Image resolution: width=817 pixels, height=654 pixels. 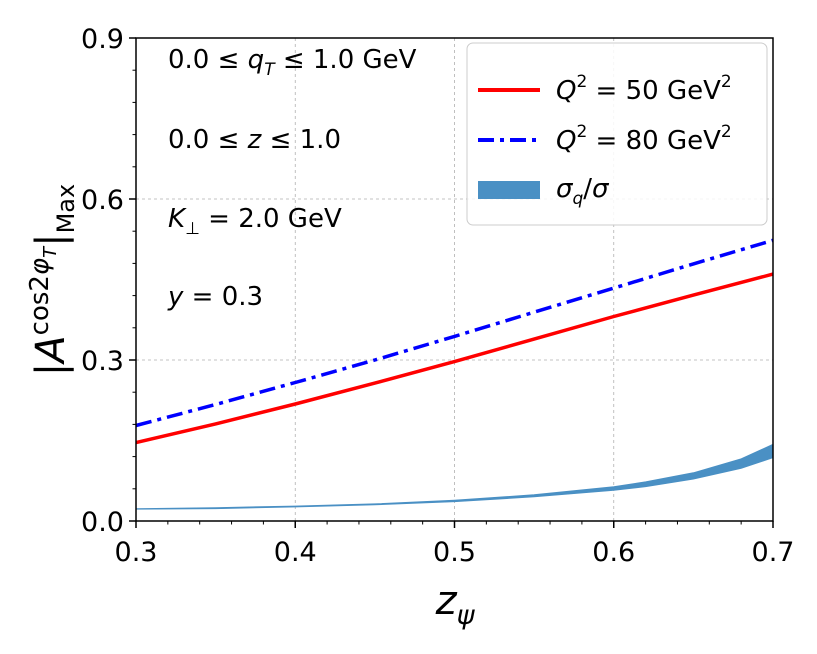 What do you see at coordinates (455, 604) in the screenshot?
I see `x-axis-label: zψ` at bounding box center [455, 604].